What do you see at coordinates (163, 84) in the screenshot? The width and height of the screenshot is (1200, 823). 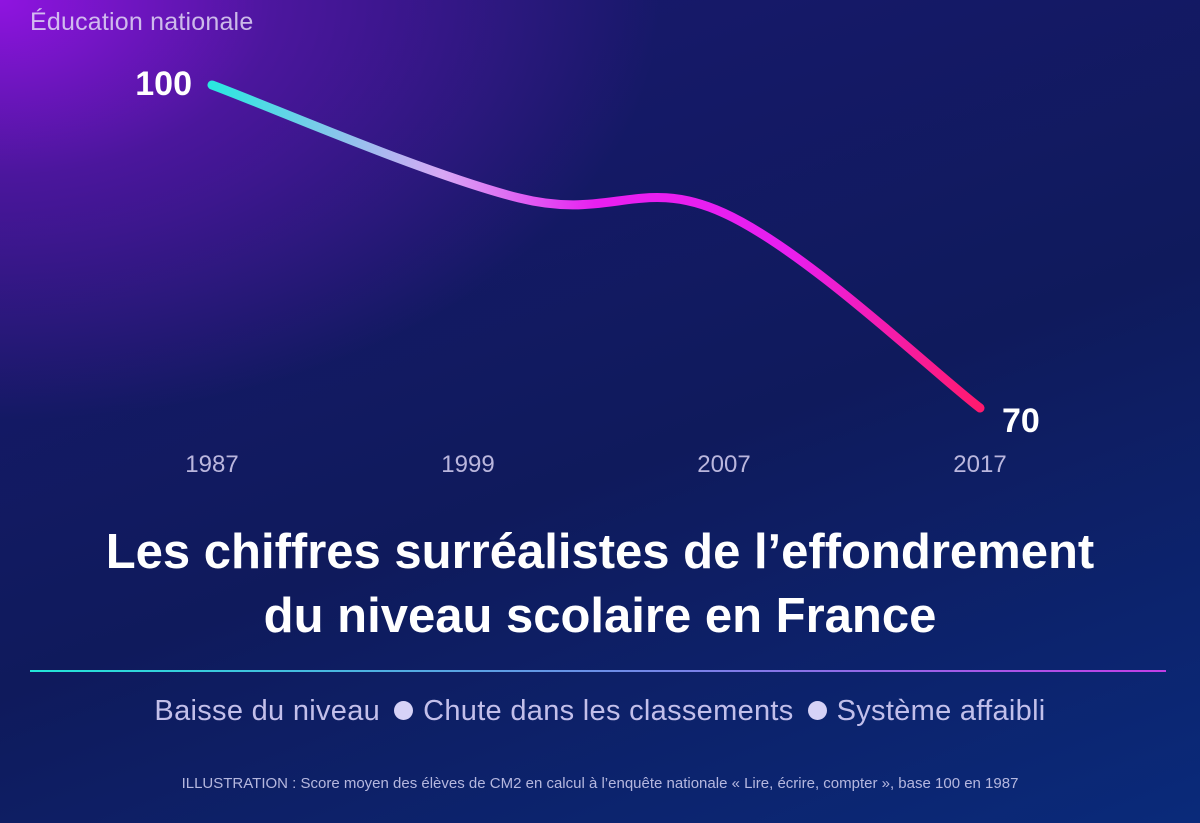 I see `start-value-label: 100` at bounding box center [163, 84].